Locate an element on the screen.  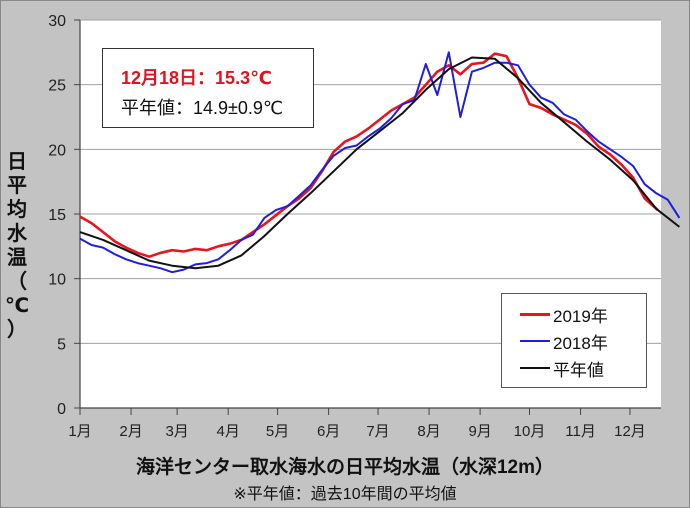
y-tick-label: 20 is located at coordinates (57, 150).